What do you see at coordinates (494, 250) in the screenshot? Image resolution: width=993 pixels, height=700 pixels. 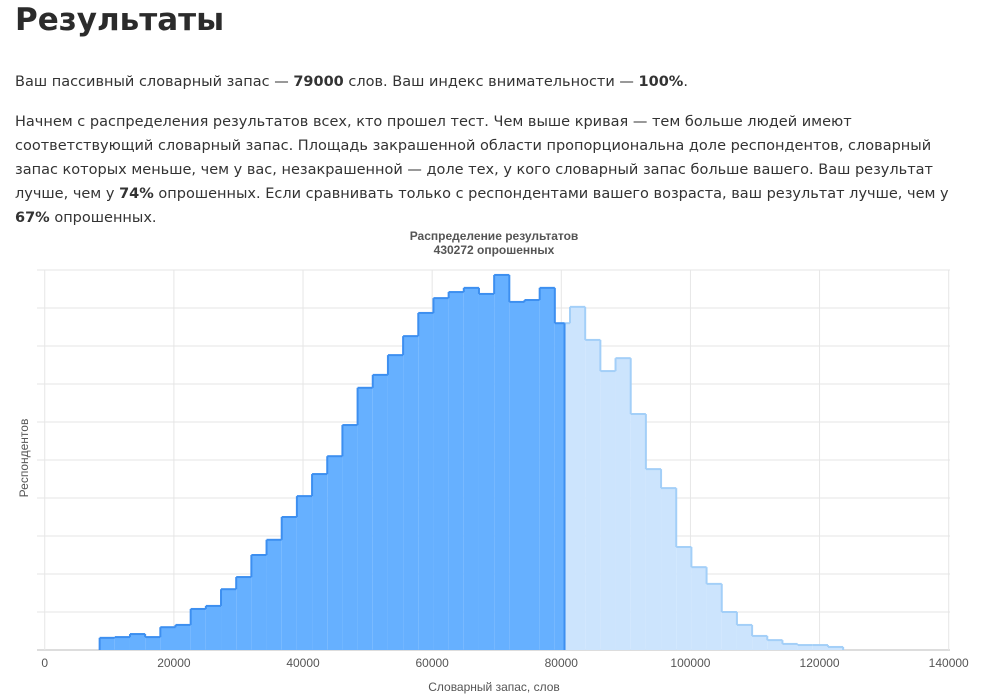 I see `chart-subtitle: 430272 опрошенных` at bounding box center [494, 250].